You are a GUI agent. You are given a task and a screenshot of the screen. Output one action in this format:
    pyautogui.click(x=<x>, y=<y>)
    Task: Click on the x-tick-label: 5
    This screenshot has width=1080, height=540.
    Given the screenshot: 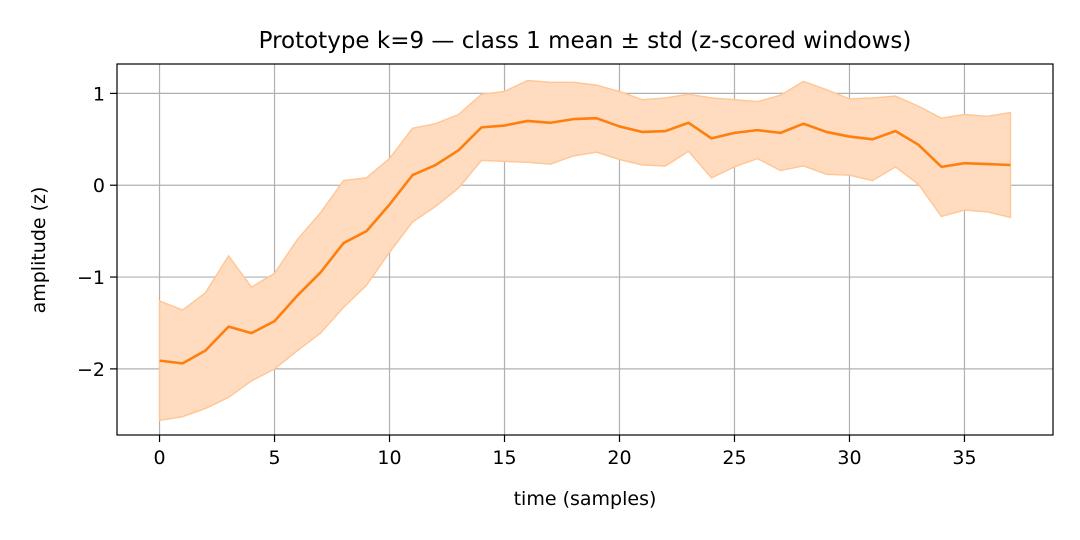 What is the action you would take?
    pyautogui.click(x=274, y=458)
    